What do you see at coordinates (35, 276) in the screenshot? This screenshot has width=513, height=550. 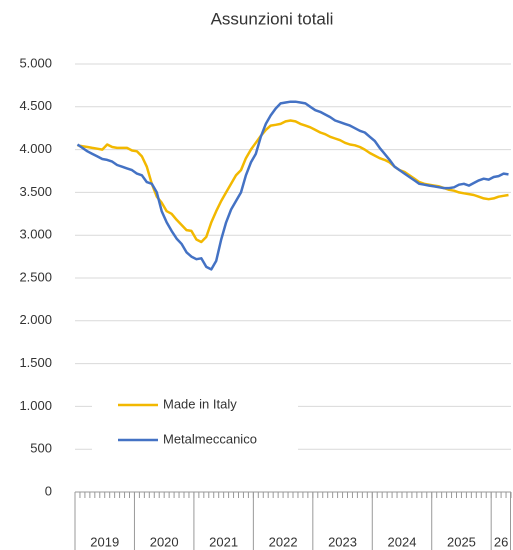 I see `y-tick-label: 2.500` at bounding box center [35, 276].